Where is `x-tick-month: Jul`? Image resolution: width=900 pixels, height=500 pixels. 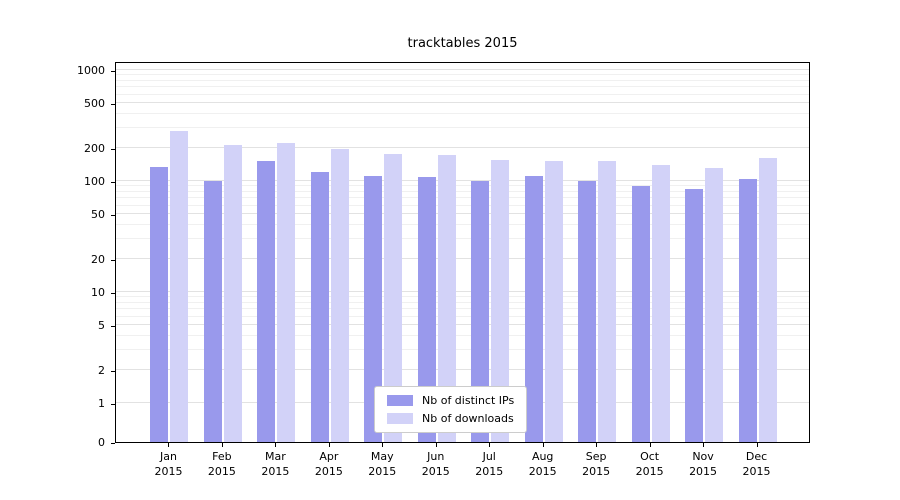 x-tick-month: Jul is located at coordinates (489, 456).